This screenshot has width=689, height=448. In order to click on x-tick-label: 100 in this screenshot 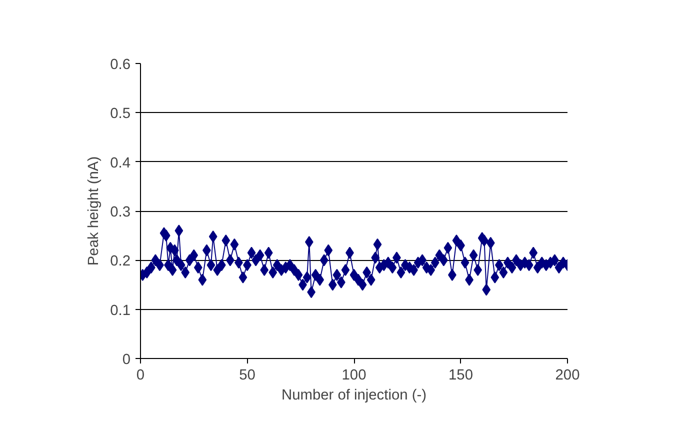, I will do `click(354, 376)`.